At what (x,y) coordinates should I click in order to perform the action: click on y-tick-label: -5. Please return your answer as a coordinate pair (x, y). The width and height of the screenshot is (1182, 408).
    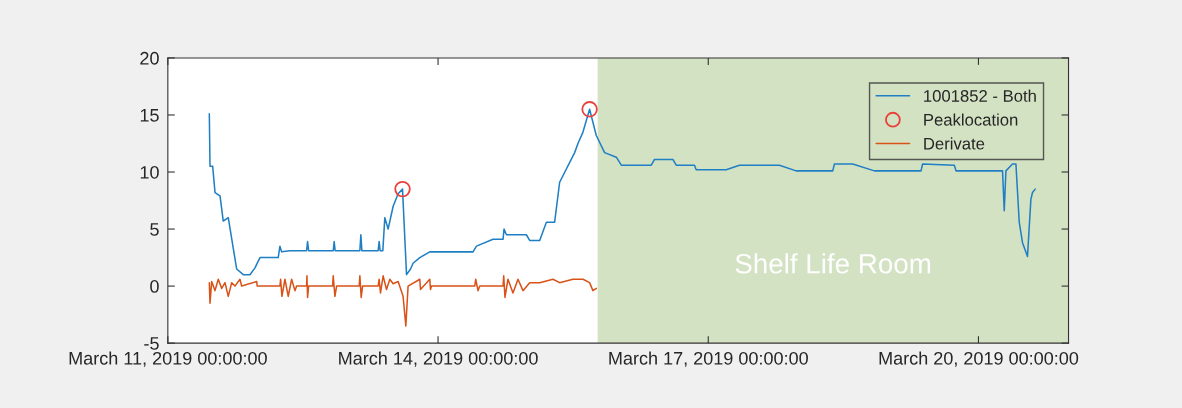
    Looking at the image, I should click on (151, 343).